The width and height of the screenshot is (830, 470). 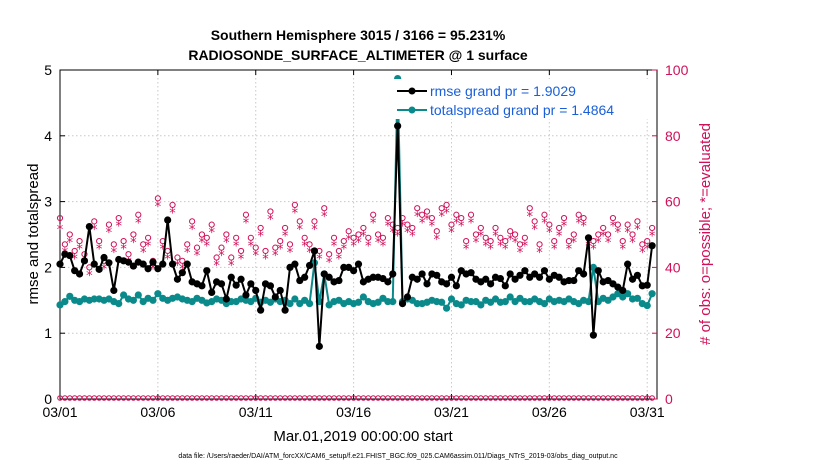 What do you see at coordinates (677, 70) in the screenshot?
I see `y-right-tick-label: 100` at bounding box center [677, 70].